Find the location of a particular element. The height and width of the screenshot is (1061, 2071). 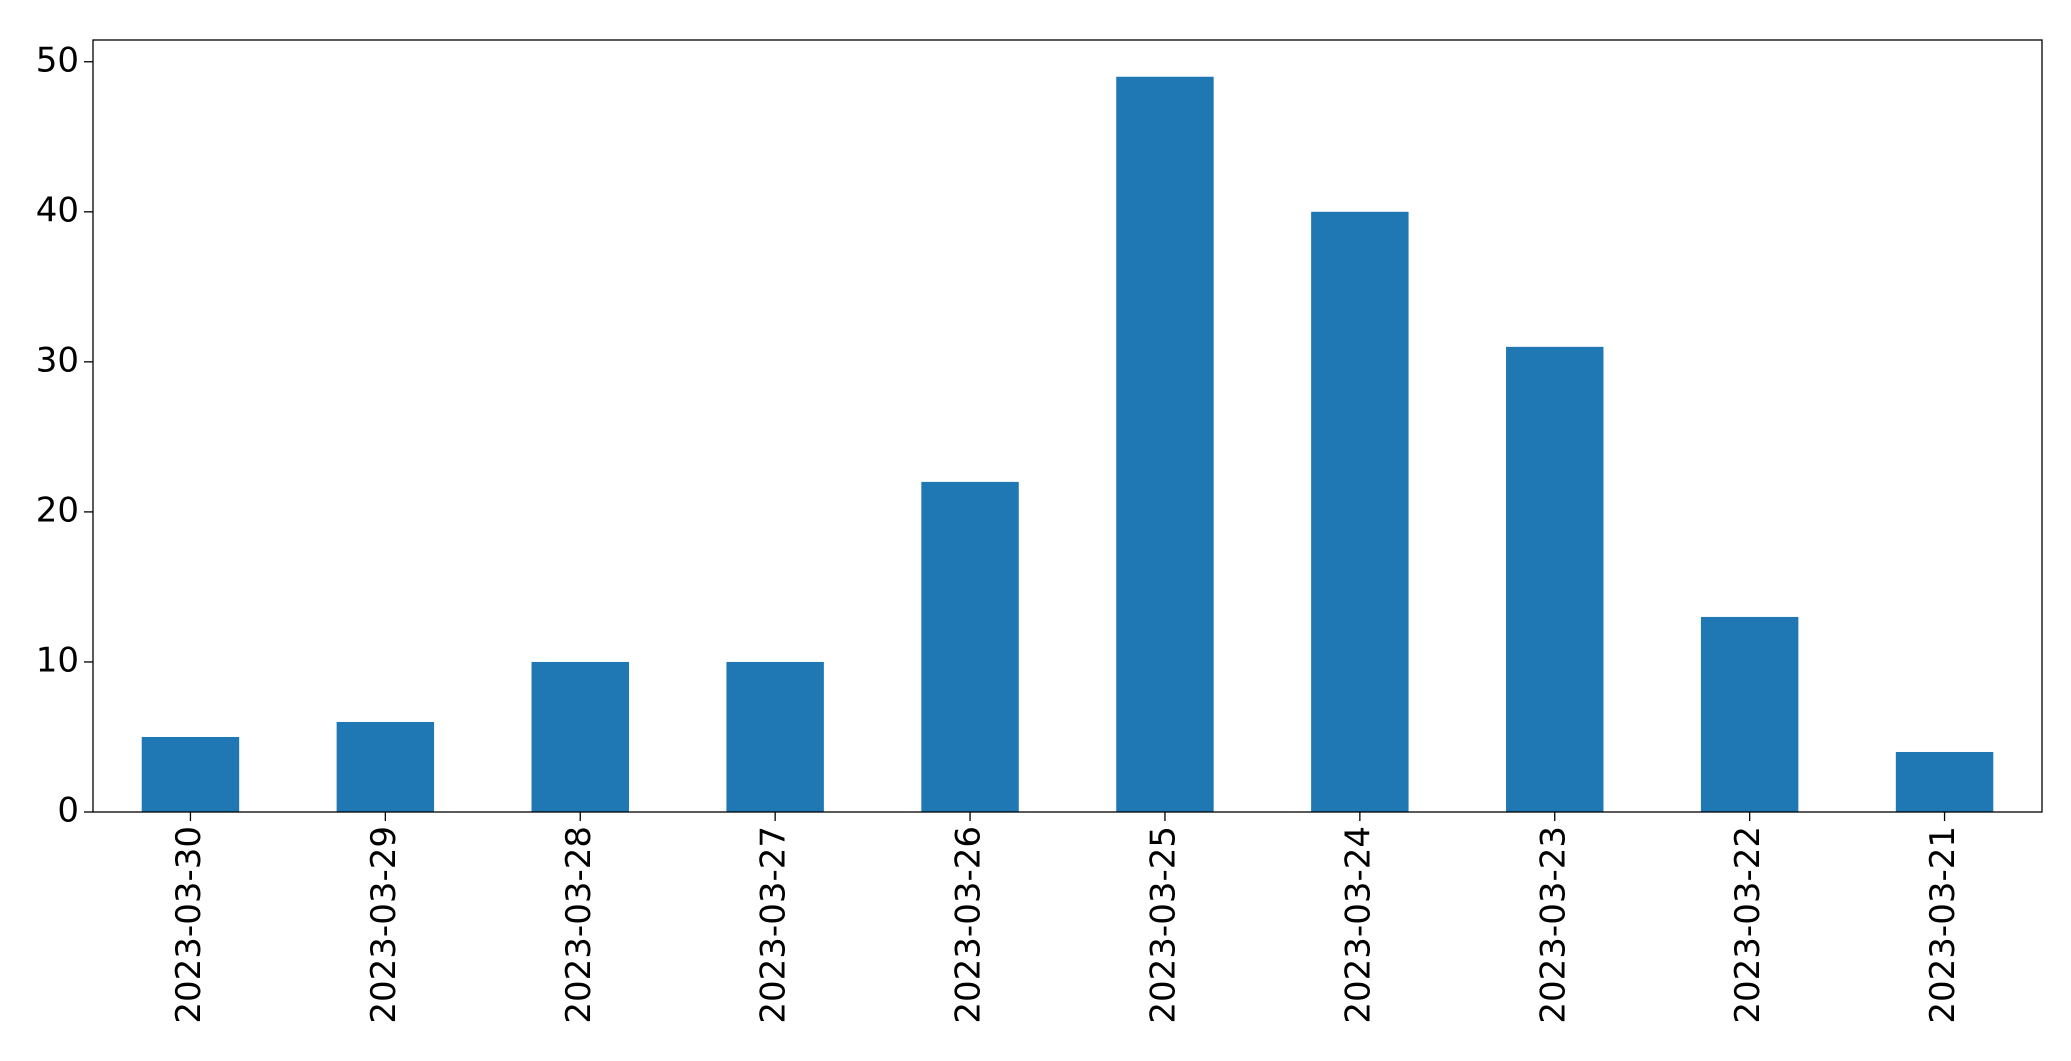

y-tick-label: 0 is located at coordinates (68, 811).